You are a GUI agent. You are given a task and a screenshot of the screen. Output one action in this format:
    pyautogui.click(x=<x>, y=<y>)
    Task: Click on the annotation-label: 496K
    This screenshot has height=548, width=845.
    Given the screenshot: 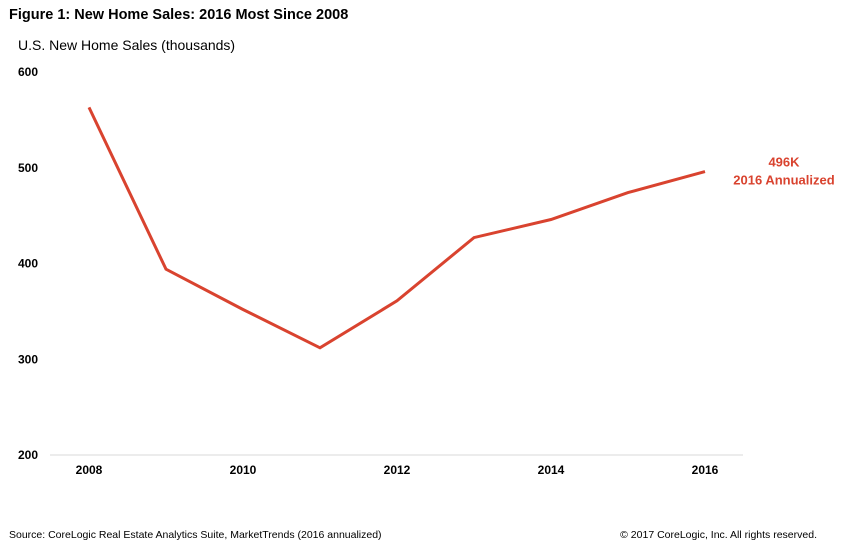 What is the action you would take?
    pyautogui.click(x=784, y=162)
    